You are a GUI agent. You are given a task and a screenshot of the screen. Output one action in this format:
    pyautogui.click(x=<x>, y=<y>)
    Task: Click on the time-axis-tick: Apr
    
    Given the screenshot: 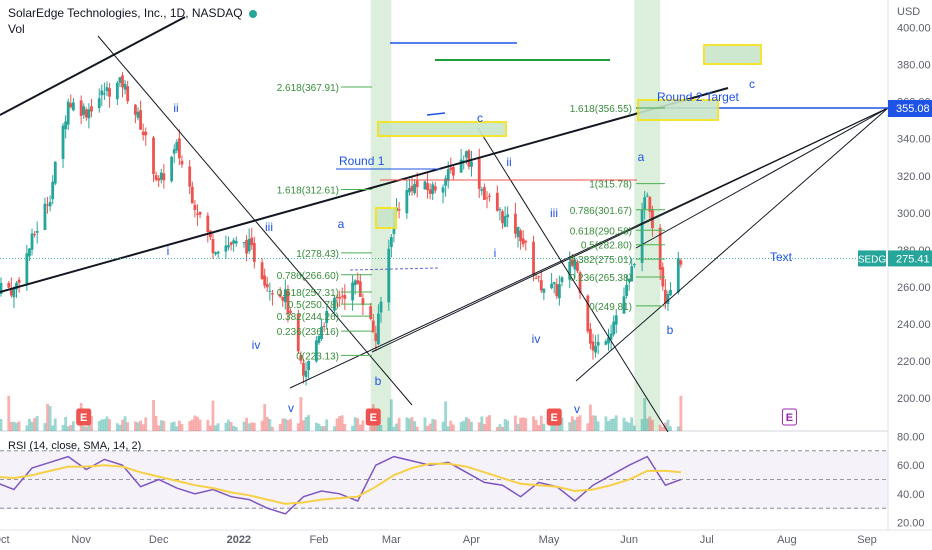 What is the action you would take?
    pyautogui.click(x=471, y=540)
    